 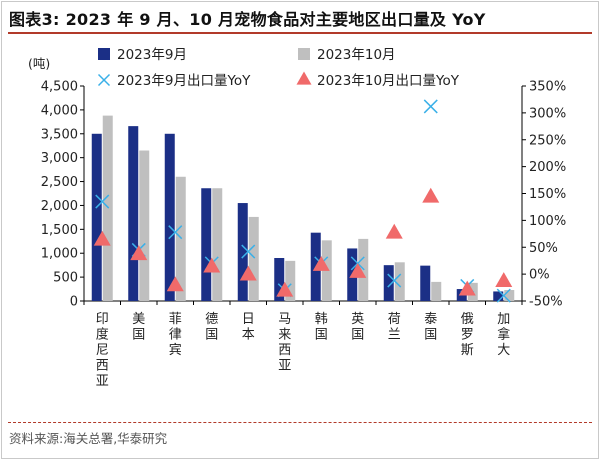 I want to click on left-tick-label: 1,500, so click(x=59, y=230).